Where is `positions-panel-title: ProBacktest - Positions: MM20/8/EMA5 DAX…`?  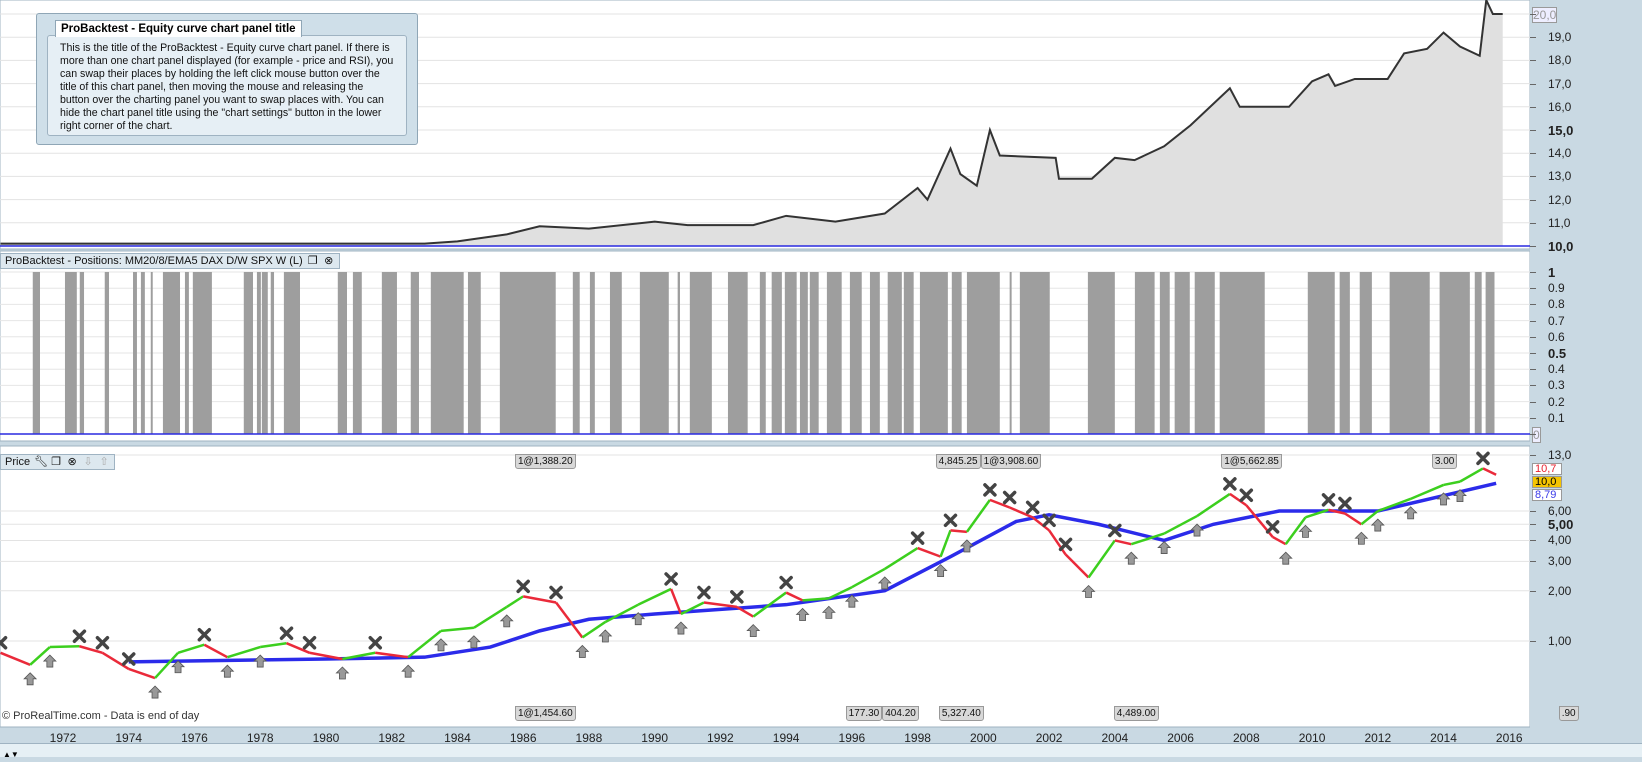 positions-panel-title: ProBacktest - Positions: MM20/8/EMA5 DAX… is located at coordinates (170, 261).